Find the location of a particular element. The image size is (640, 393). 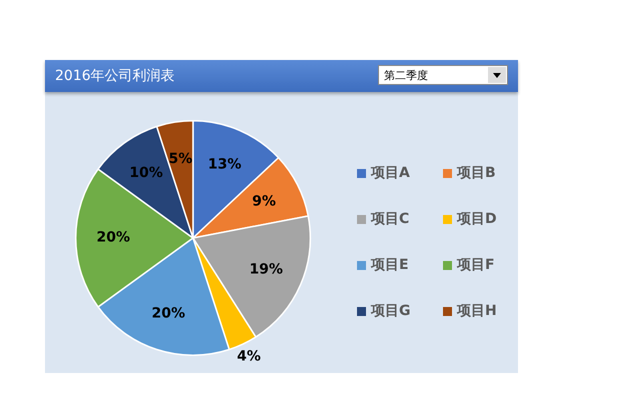

legend-label: 项目G is located at coordinates (390, 311).